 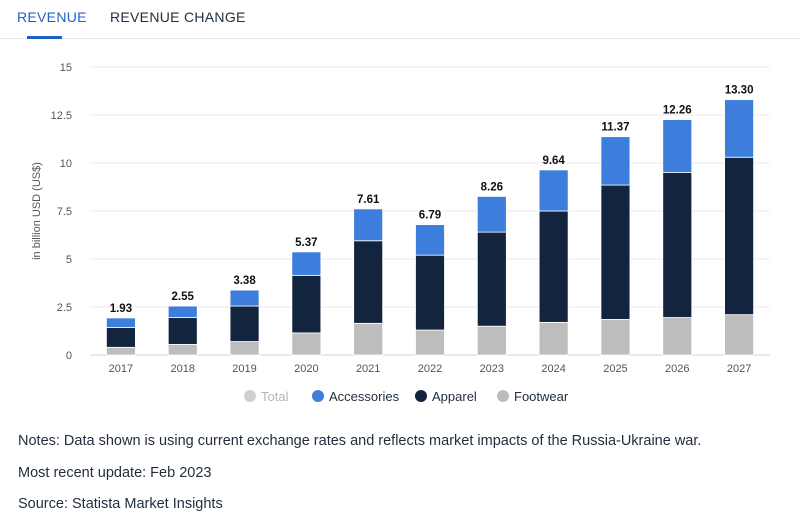 What do you see at coordinates (244, 281) in the screenshot?
I see `total-data-label: 3.38` at bounding box center [244, 281].